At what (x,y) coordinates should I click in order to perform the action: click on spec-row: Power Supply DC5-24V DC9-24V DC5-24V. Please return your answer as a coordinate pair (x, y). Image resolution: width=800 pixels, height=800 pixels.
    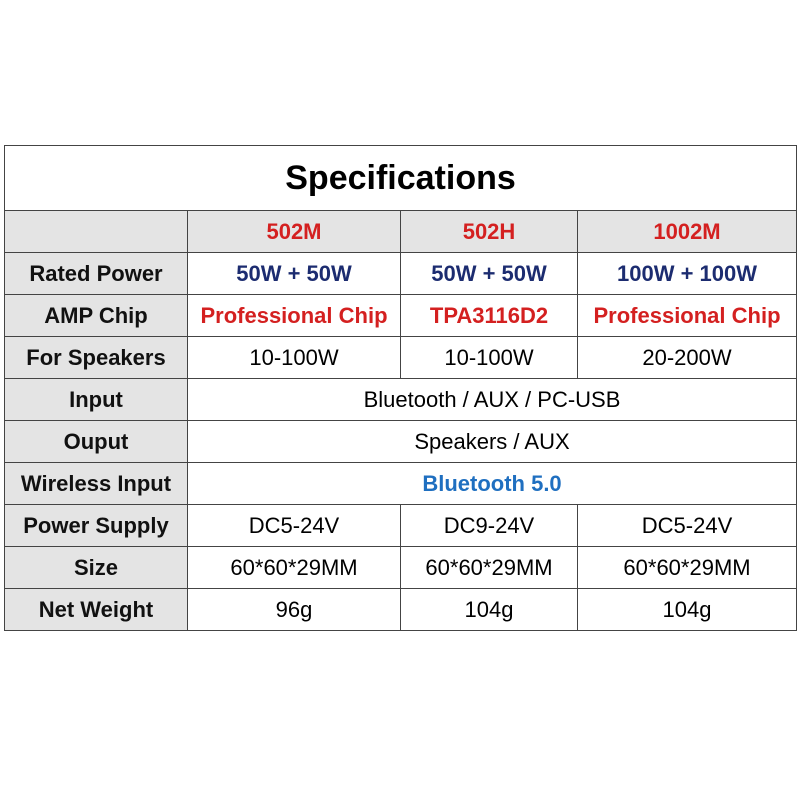
    Looking at the image, I should click on (401, 525).